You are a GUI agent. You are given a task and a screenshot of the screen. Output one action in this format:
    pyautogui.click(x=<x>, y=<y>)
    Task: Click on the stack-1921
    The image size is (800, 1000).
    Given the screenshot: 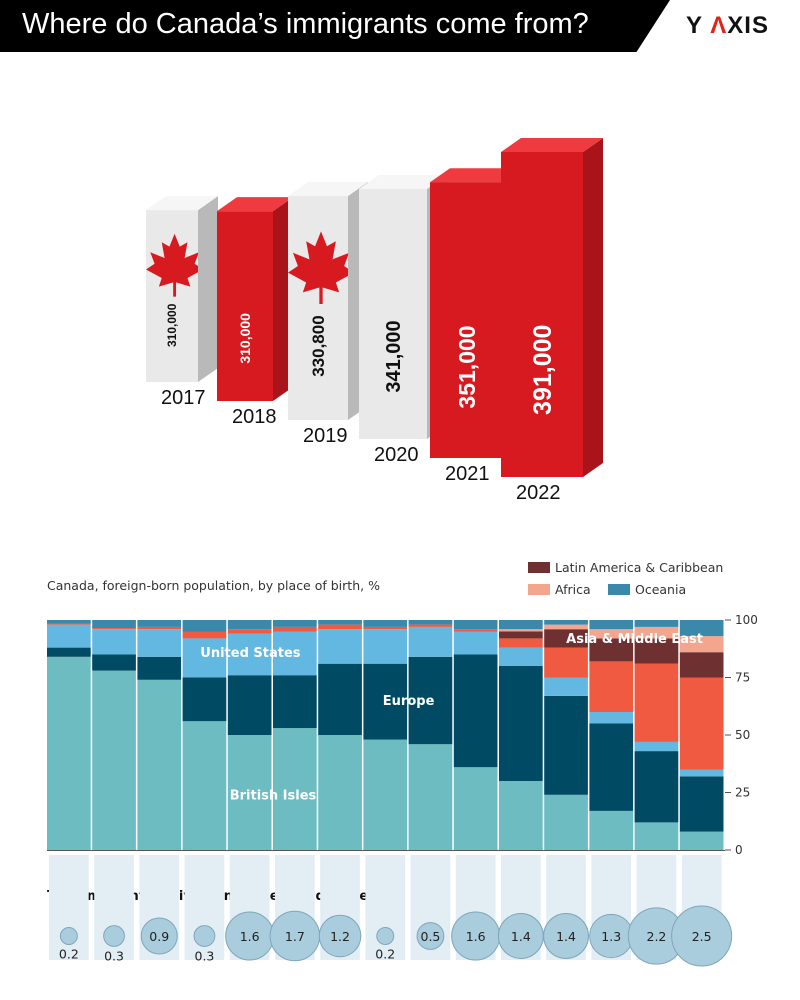 What is the action you would take?
    pyautogui.click(x=295, y=735)
    